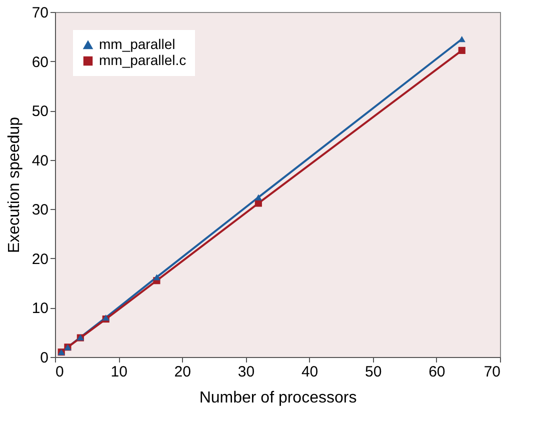 This screenshot has width=541, height=429. I want to click on x-tick-label: 20, so click(182, 372).